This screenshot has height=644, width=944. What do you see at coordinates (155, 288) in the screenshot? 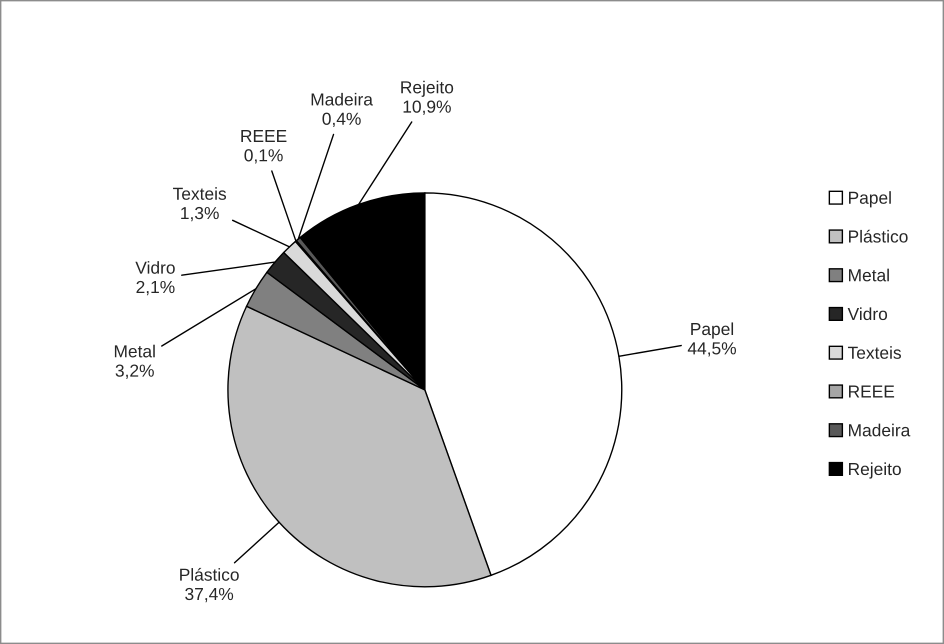
I see `data-label: 2,1%` at bounding box center [155, 288].